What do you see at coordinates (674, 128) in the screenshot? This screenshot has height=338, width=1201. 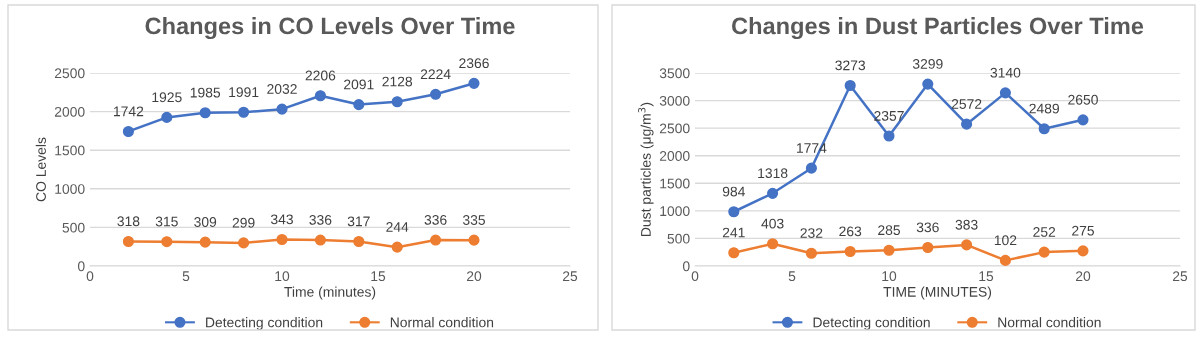 I see `y-tick-label: 2500` at bounding box center [674, 128].